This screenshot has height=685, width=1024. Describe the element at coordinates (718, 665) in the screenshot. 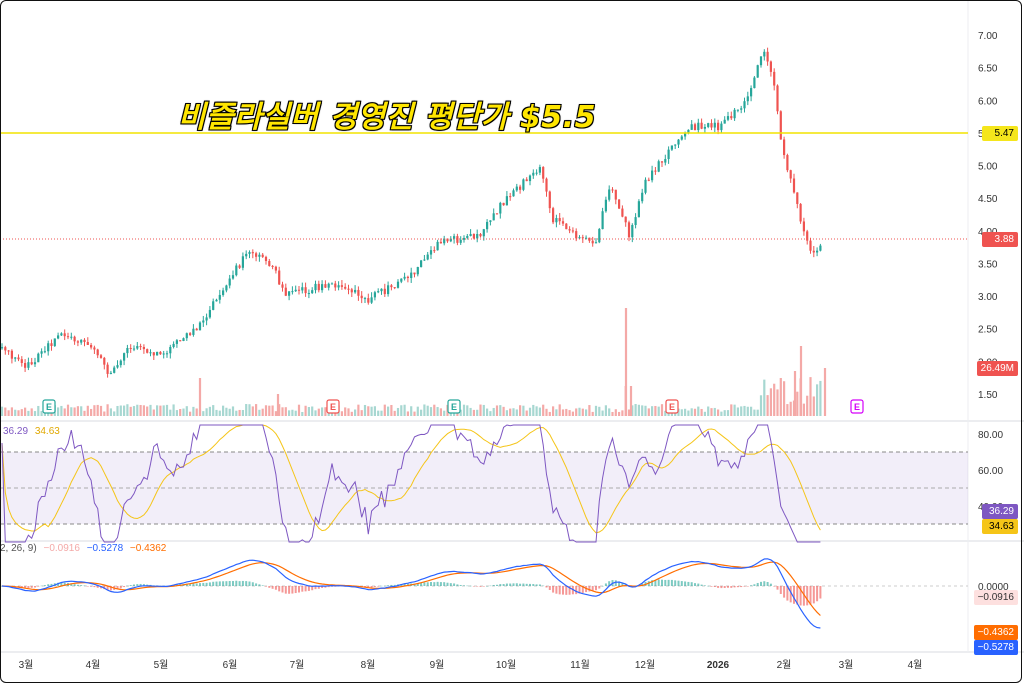

I see `time-tick-label: 2026` at that location.